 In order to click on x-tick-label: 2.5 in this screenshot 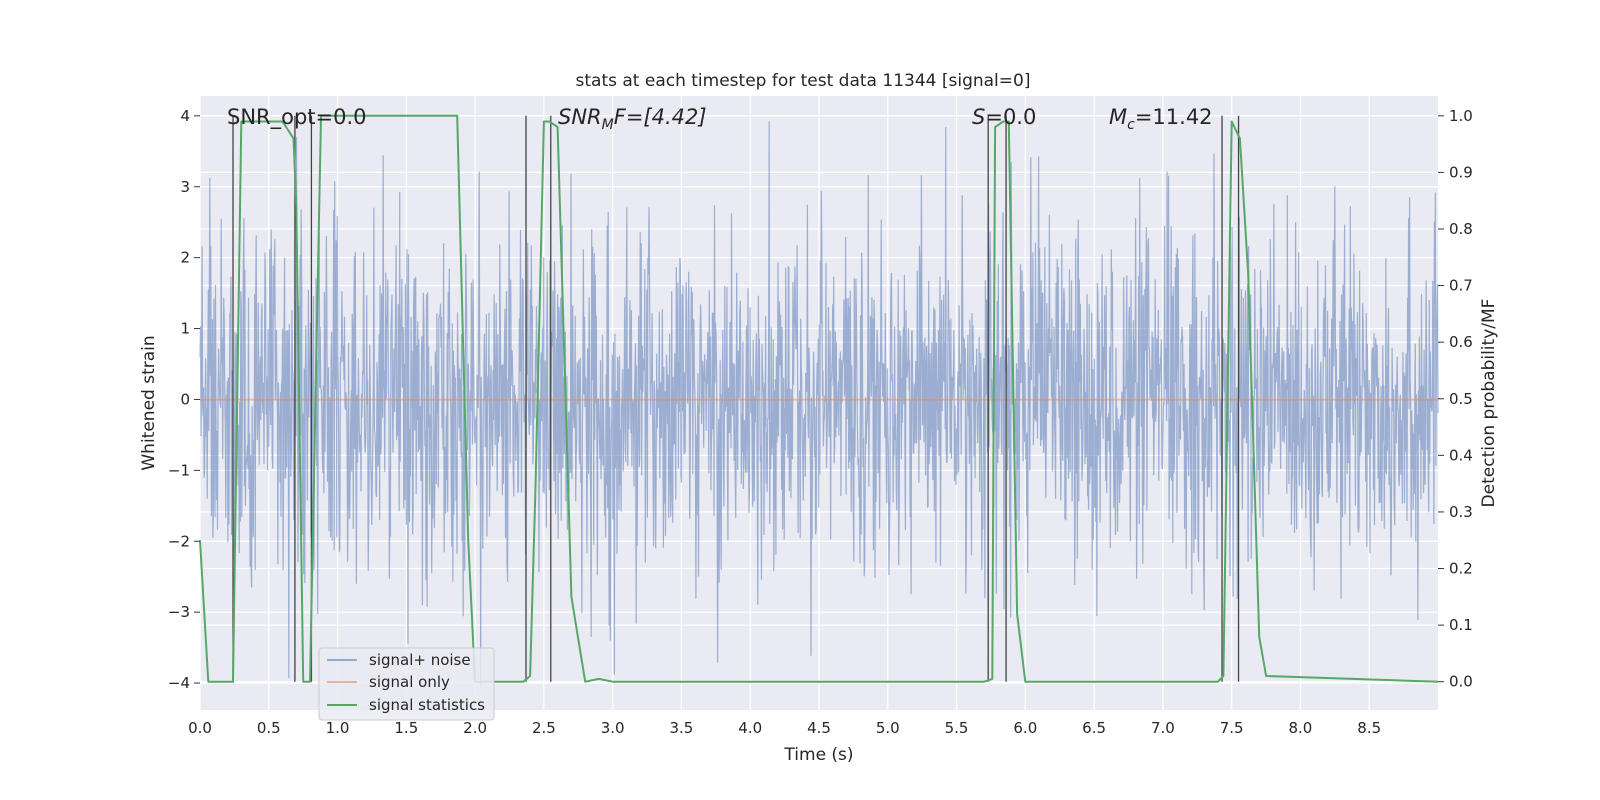, I will do `click(544, 728)`.